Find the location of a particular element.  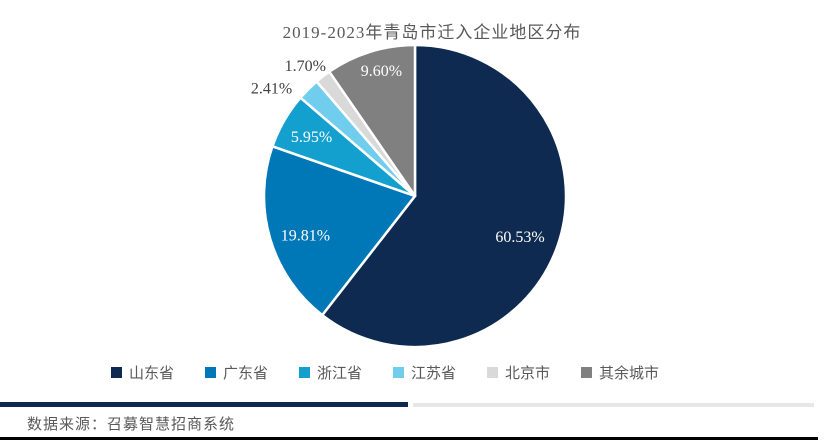

legend-item-other-cities: 其余城市 is located at coordinates (620, 372).